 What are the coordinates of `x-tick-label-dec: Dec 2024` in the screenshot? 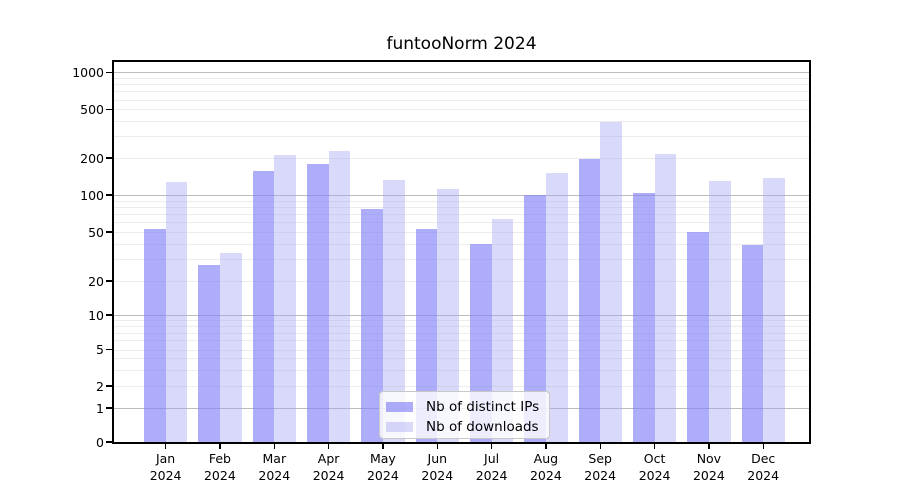 It's located at (763, 467).